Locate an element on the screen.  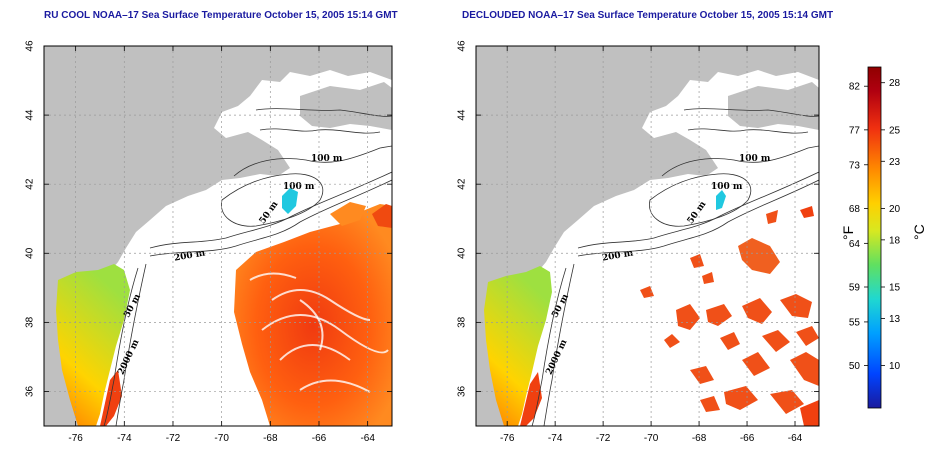
fahrenheit-tick-label: 82 is located at coordinates (855, 87).